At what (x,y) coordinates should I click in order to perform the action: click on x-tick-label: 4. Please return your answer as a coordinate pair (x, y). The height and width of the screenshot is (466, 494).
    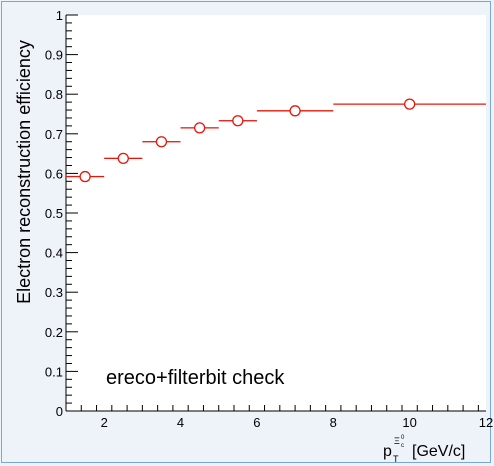
    Looking at the image, I should click on (180, 422).